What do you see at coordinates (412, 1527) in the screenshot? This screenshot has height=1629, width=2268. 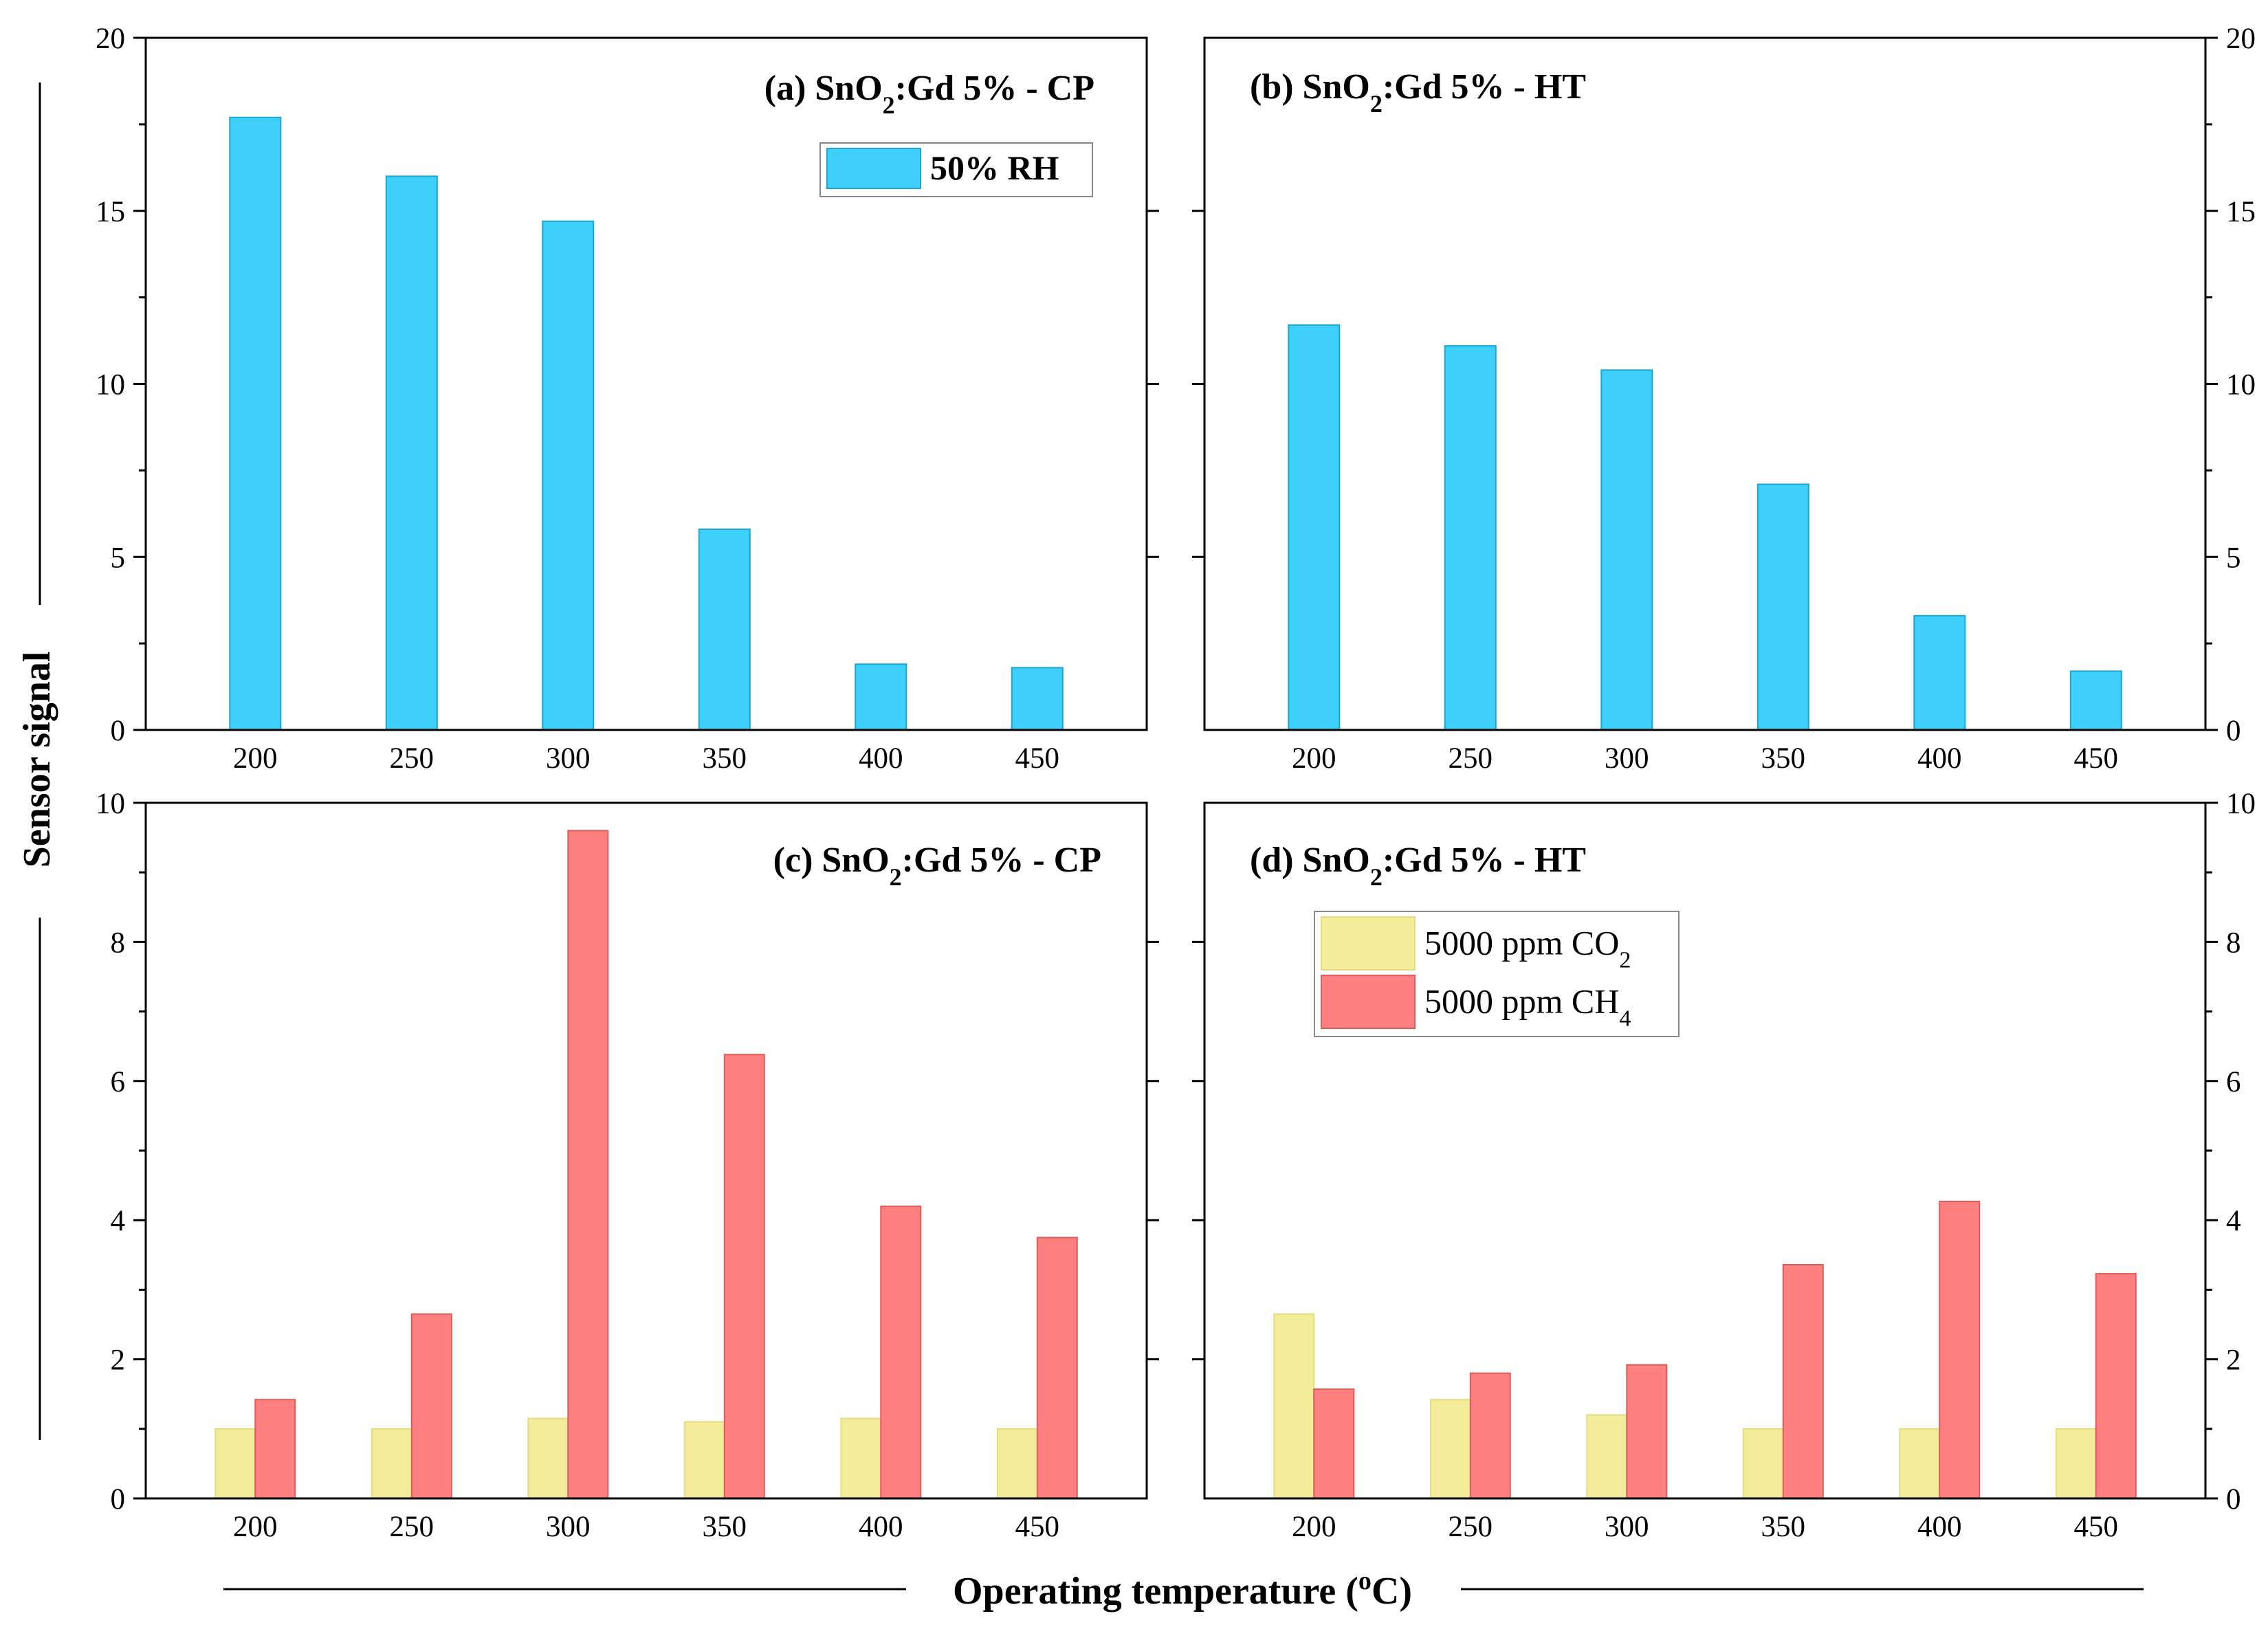 I see `xtick-label-c-250: 250` at bounding box center [412, 1527].